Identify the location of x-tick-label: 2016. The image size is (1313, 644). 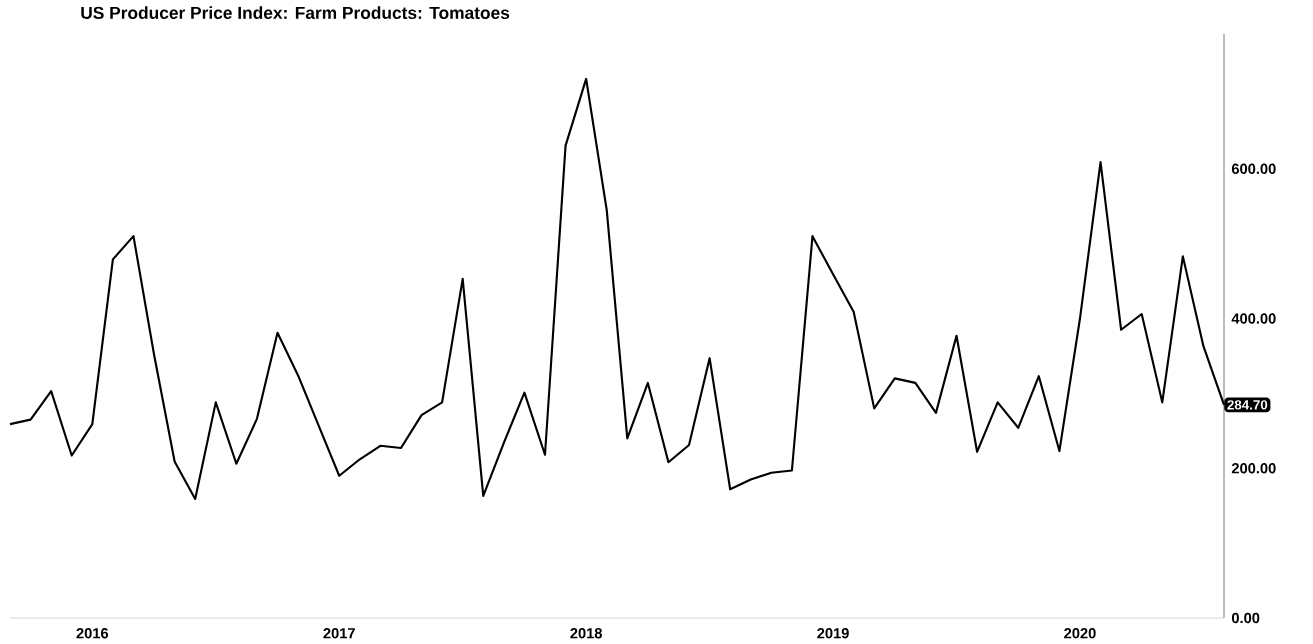
(92, 633).